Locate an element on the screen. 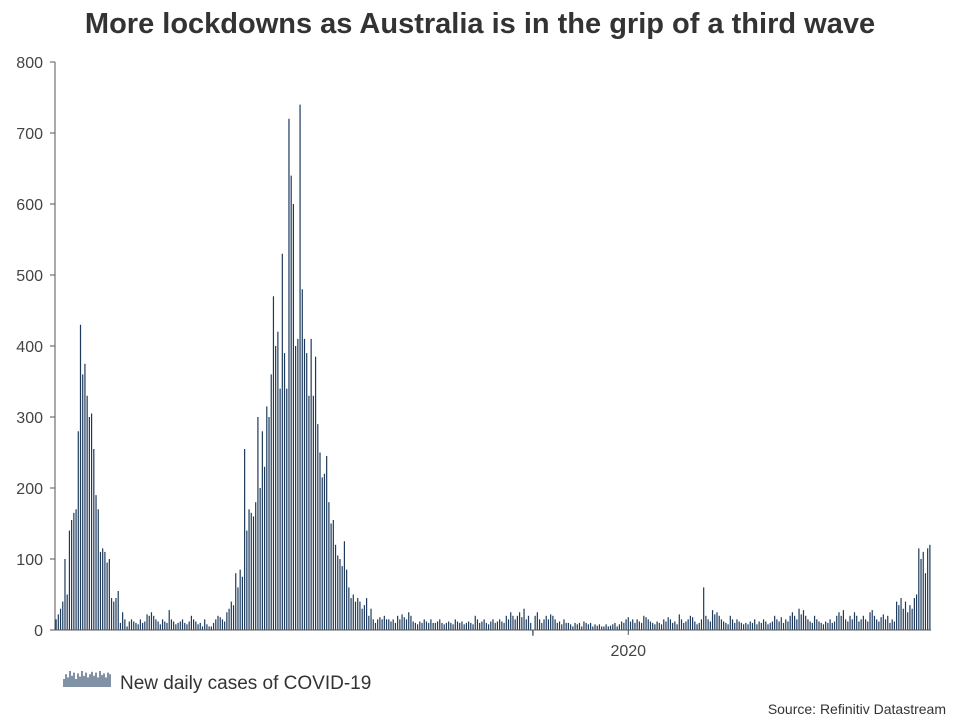 The width and height of the screenshot is (960, 720). y-tick-label: 300 is located at coordinates (29, 418).